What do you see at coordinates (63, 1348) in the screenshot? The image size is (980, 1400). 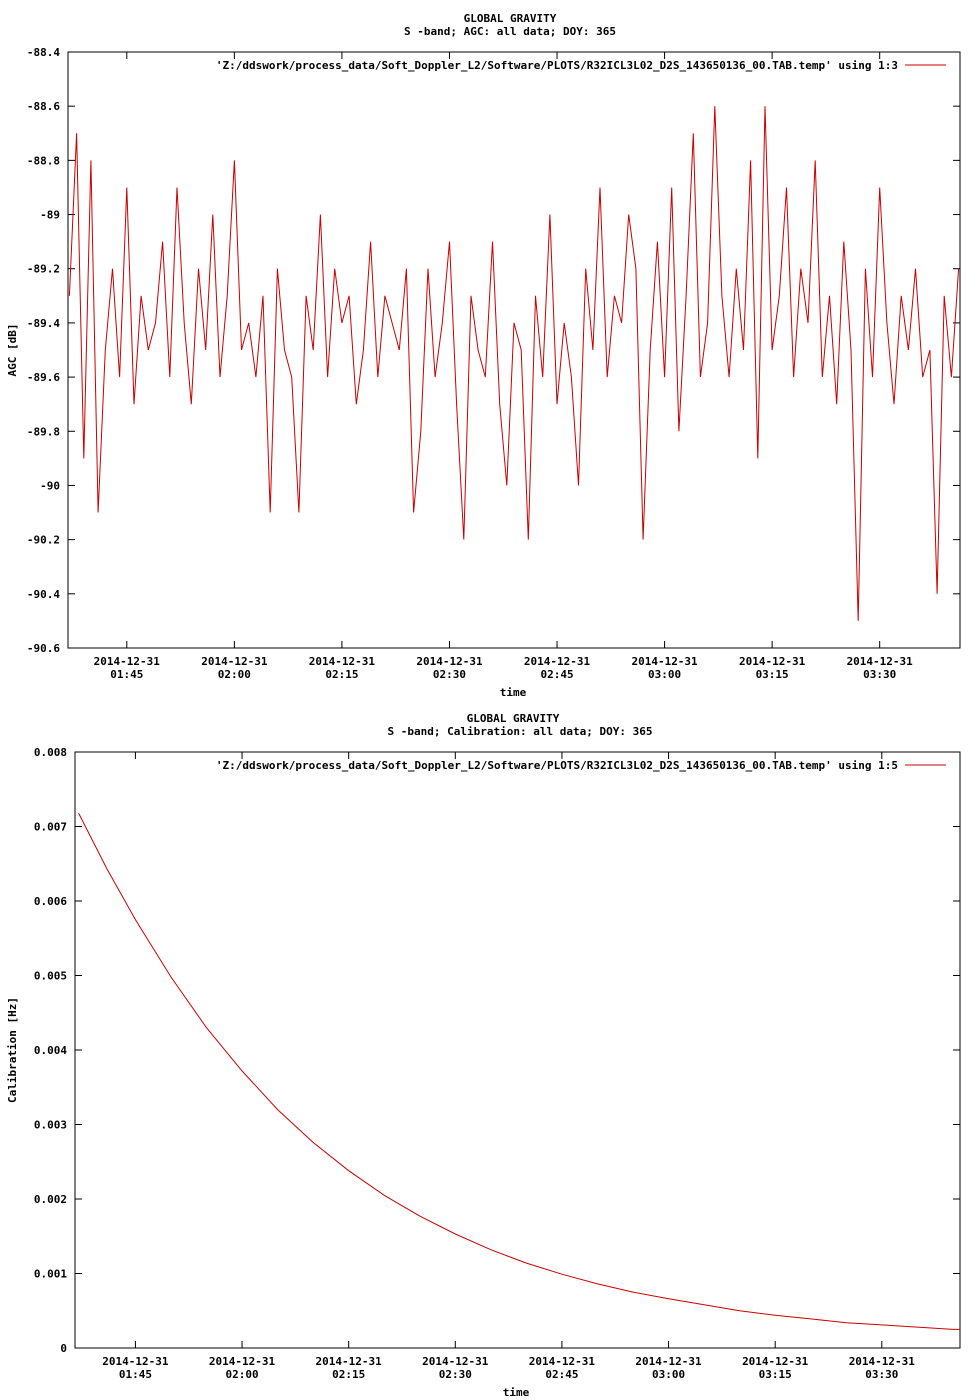 I see `calibration-y-tick-label: 0` at bounding box center [63, 1348].